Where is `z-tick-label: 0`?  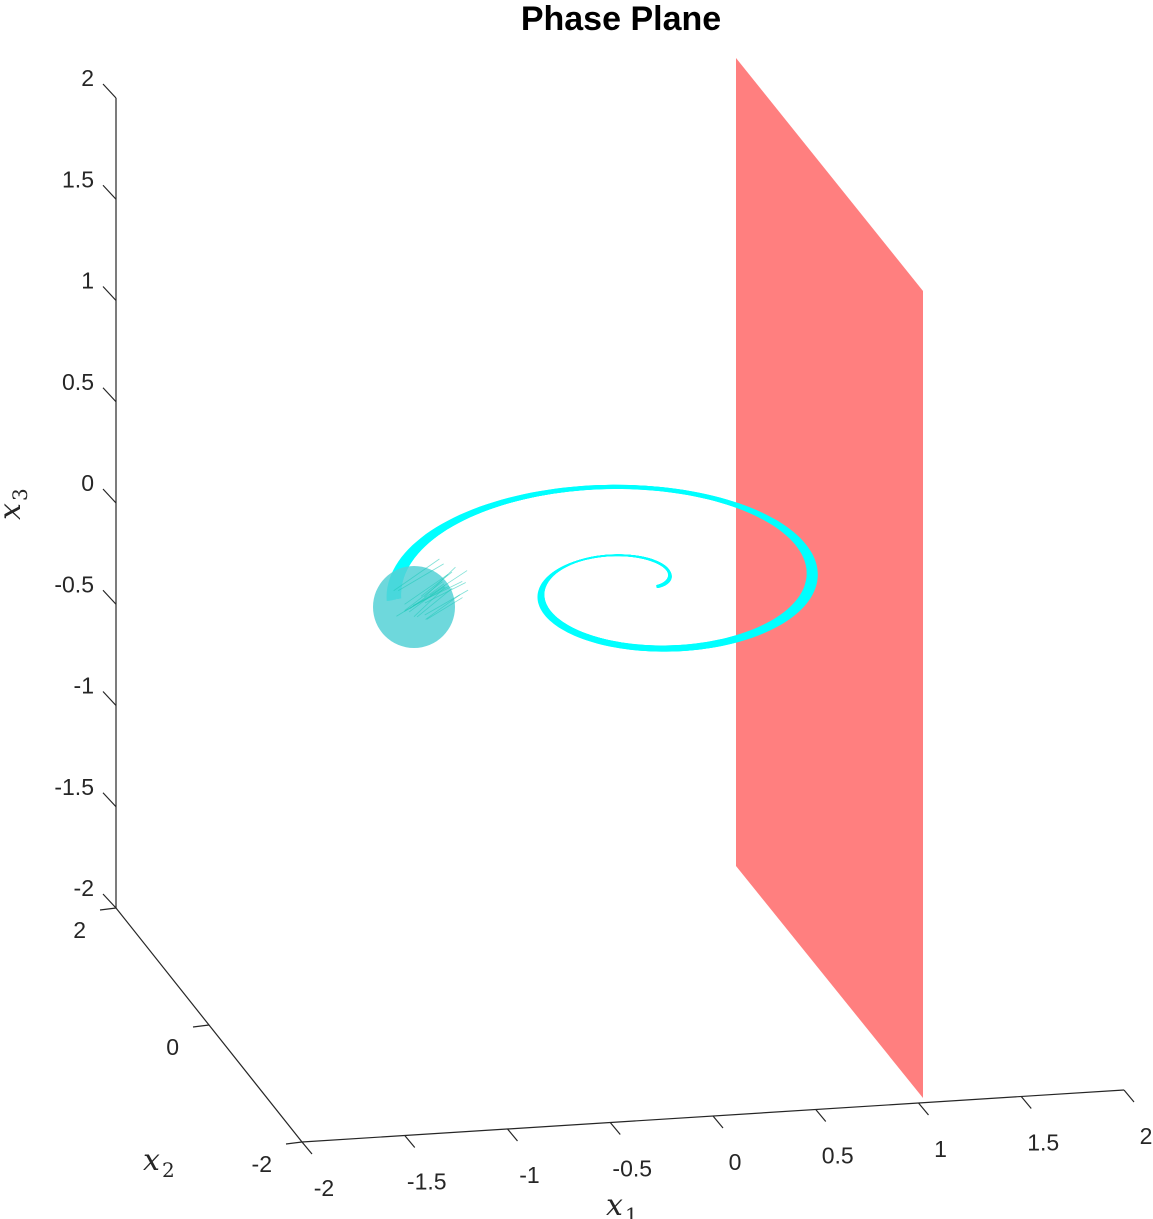 z-tick-label: 0 is located at coordinates (87, 483).